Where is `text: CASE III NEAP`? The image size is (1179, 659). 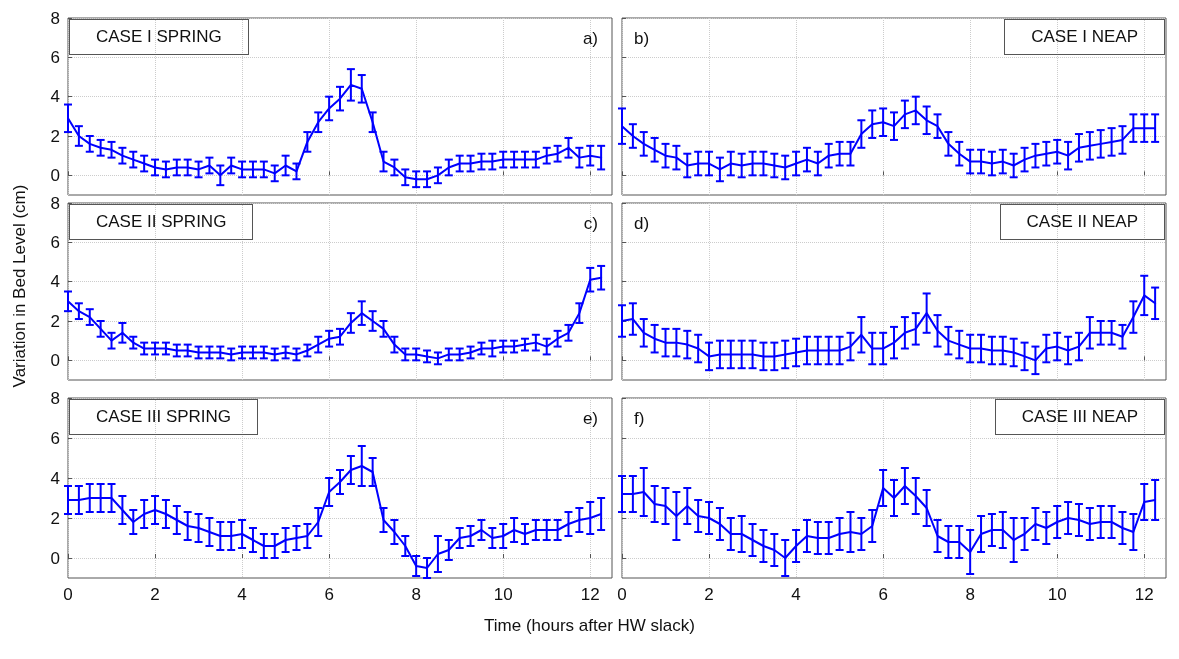
text: CASE III NEAP is located at coordinates (1079, 417).